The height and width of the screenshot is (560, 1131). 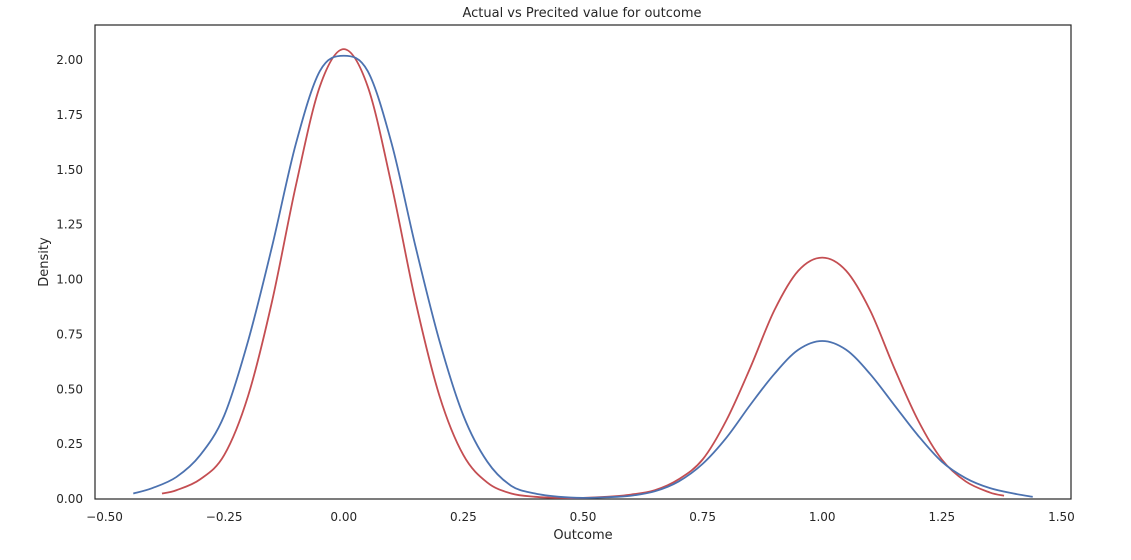 I want to click on y-tick-label: 1.00, so click(x=69, y=280).